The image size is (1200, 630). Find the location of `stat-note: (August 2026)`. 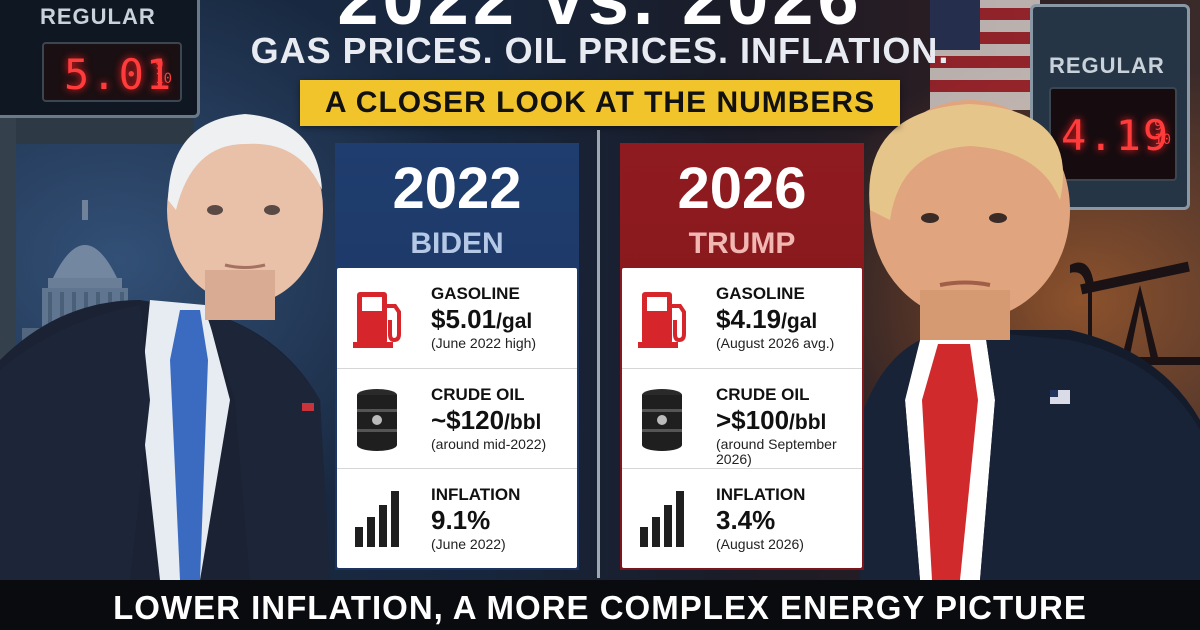

stat-note: (August 2026) is located at coordinates (760, 544).